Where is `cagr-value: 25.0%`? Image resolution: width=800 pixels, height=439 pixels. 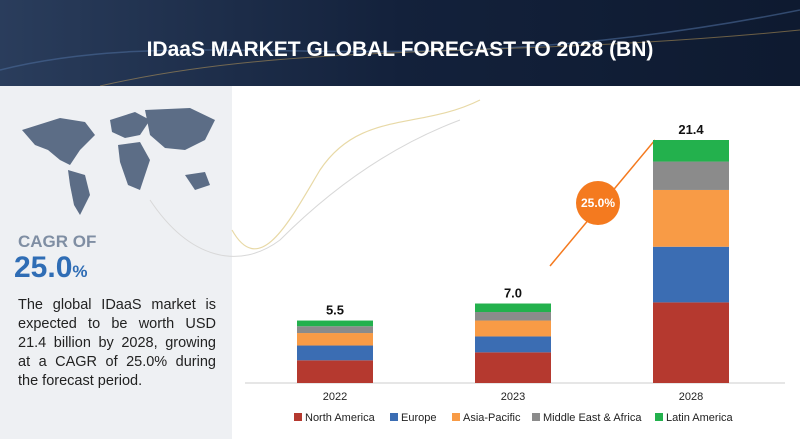 cagr-value: 25.0% is located at coordinates (51, 267).